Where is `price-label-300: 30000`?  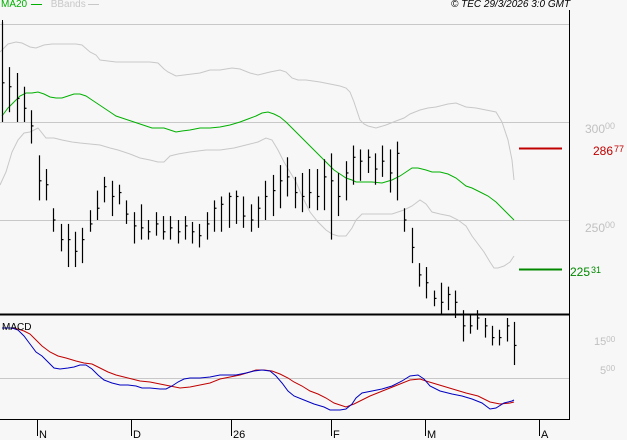
price-label-300: 30000 is located at coordinates (600, 127).